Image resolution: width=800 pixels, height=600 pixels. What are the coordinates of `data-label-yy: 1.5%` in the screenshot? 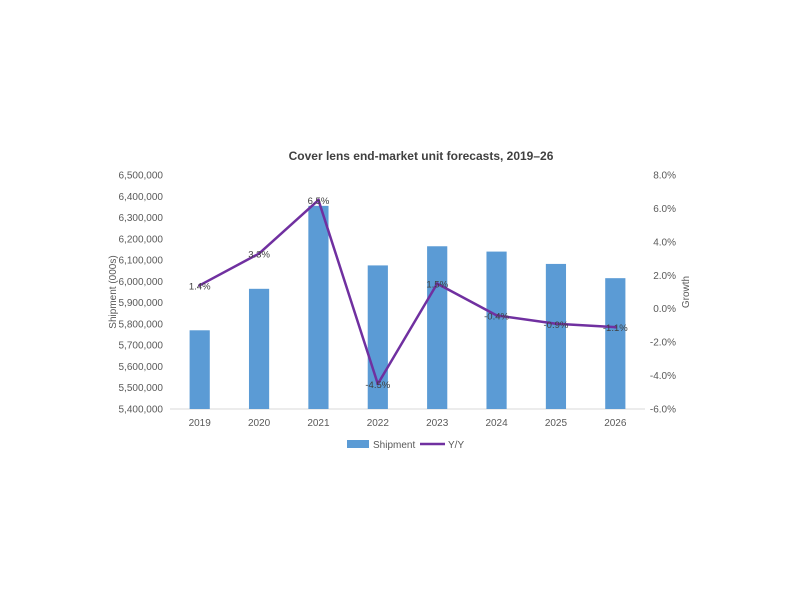 It's located at (437, 285).